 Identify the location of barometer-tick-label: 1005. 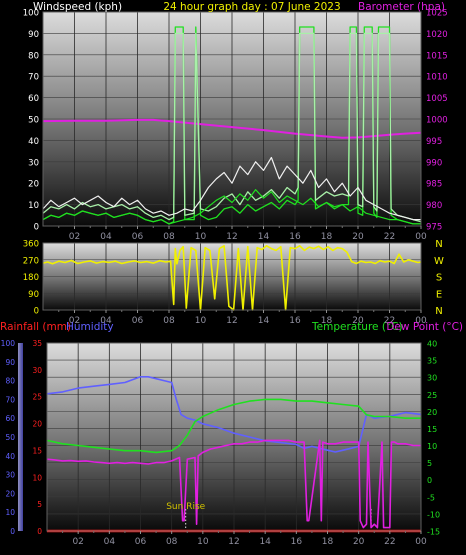
(437, 99).